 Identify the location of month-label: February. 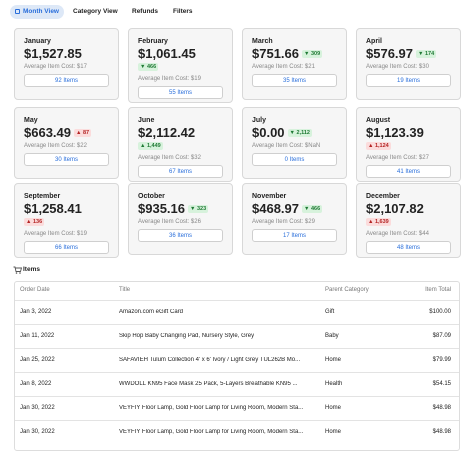
(153, 41).